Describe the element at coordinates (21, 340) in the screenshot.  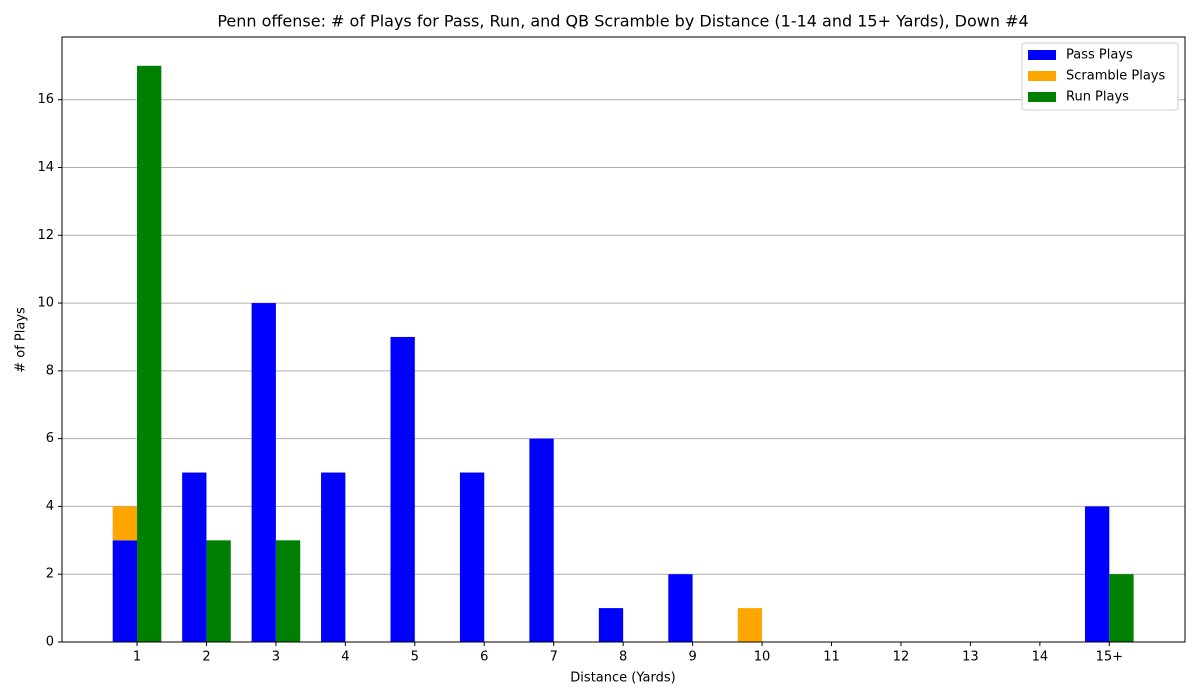
I see `y-axis-label: # of Plays` at that location.